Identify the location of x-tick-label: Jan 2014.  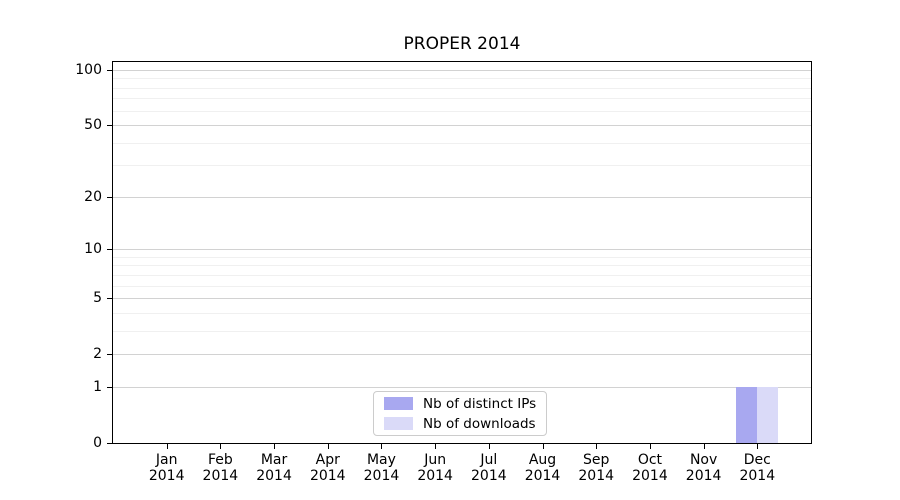
(167, 468).